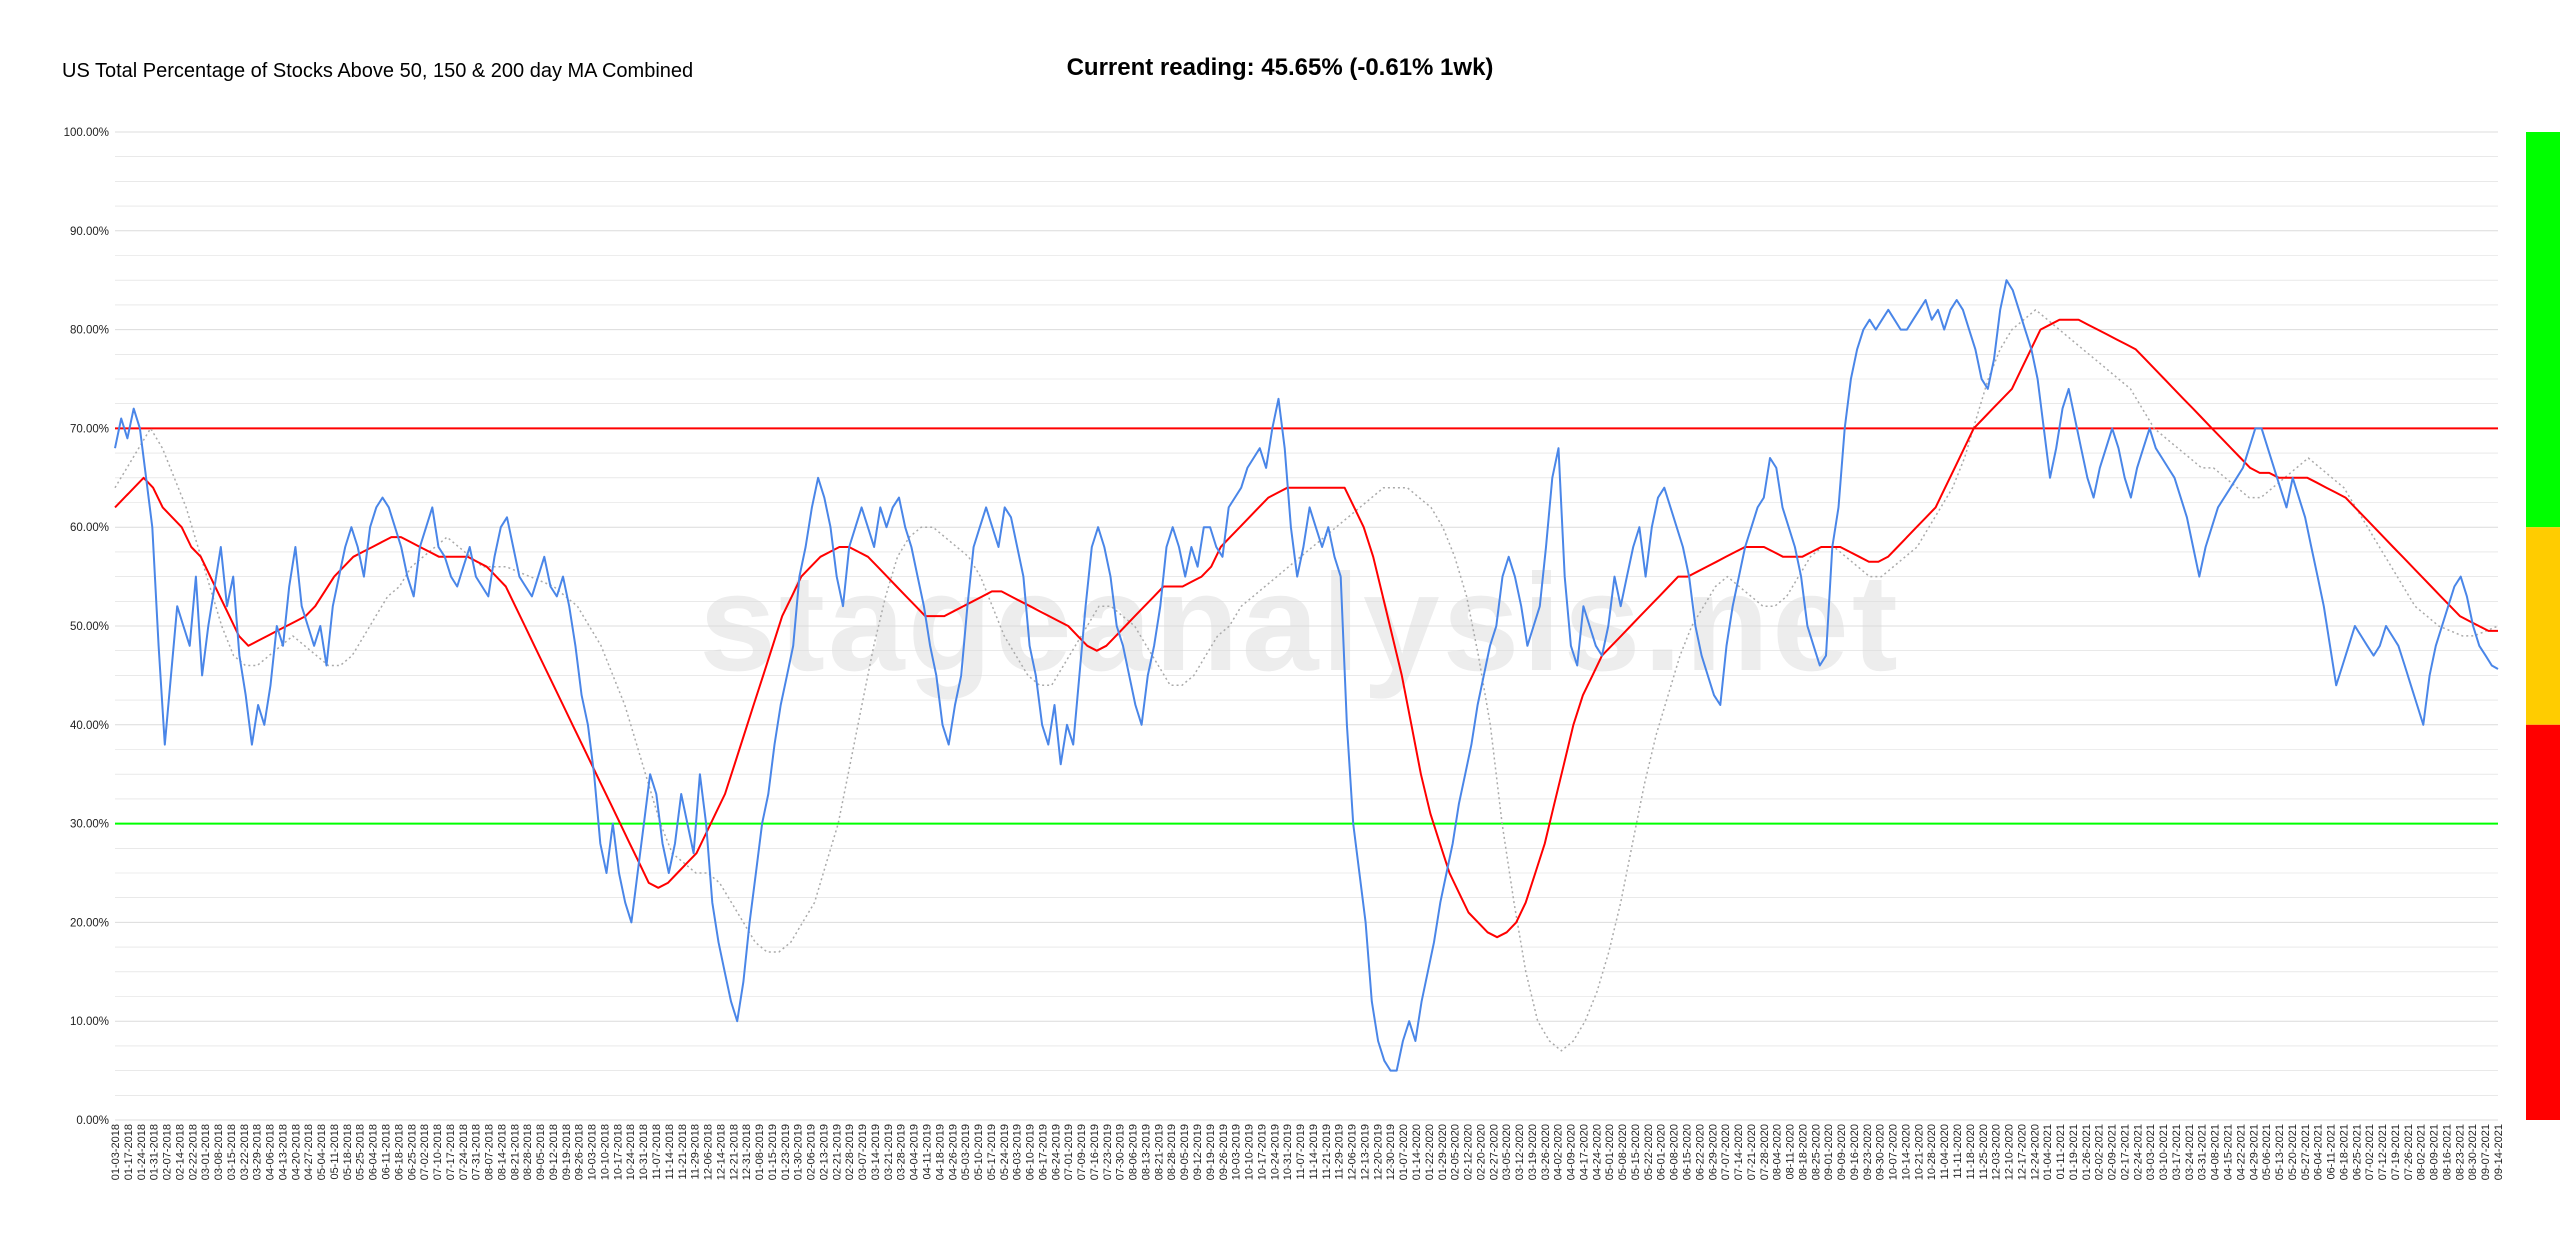  What do you see at coordinates (1533, 1152) in the screenshot?
I see `x-tick-label: 03-19-2020` at bounding box center [1533, 1152].